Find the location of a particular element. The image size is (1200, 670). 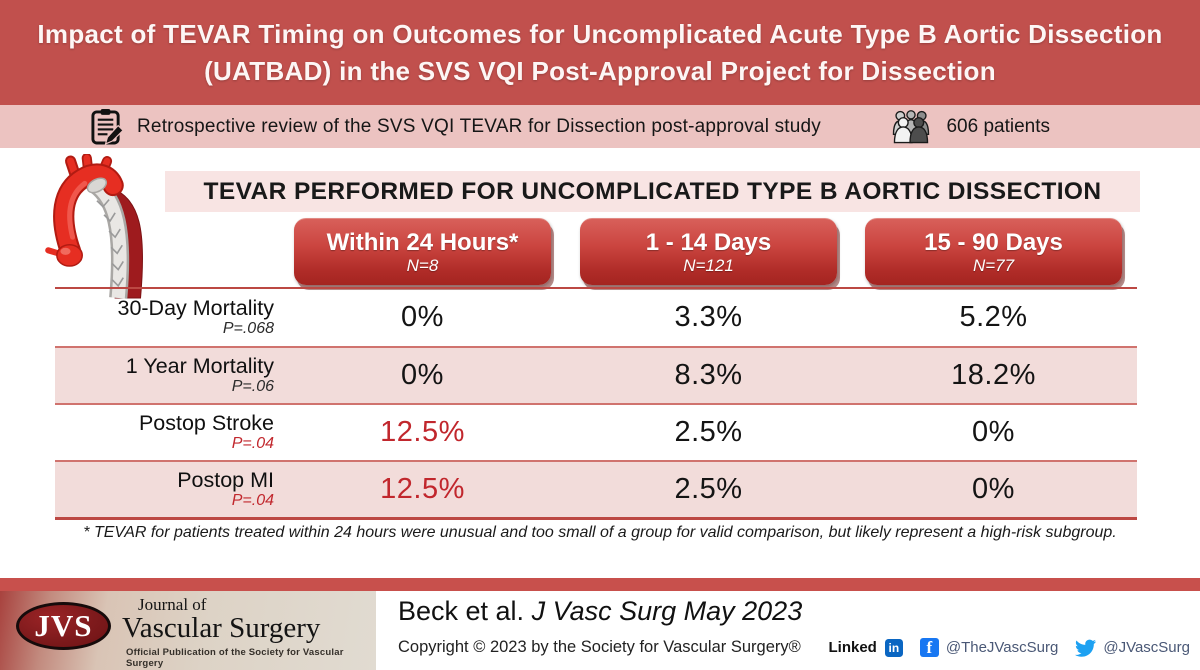

column-label: 1 - 14 Days is located at coordinates (708, 242).